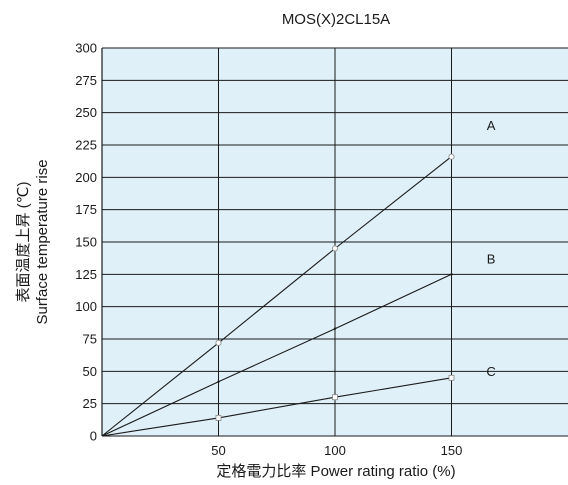  What do you see at coordinates (452, 450) in the screenshot?
I see `x-tick-label: 150` at bounding box center [452, 450].